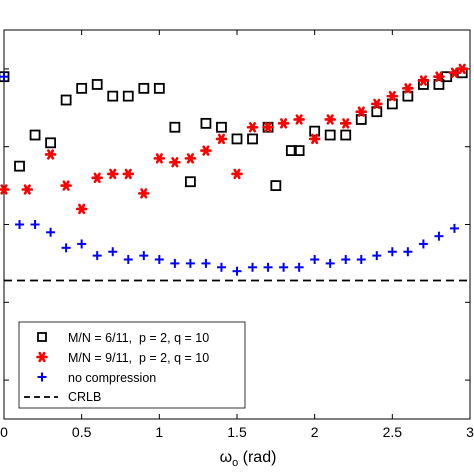 This screenshot has height=474, width=474. I want to click on x-tick-label: 3, so click(470, 432).